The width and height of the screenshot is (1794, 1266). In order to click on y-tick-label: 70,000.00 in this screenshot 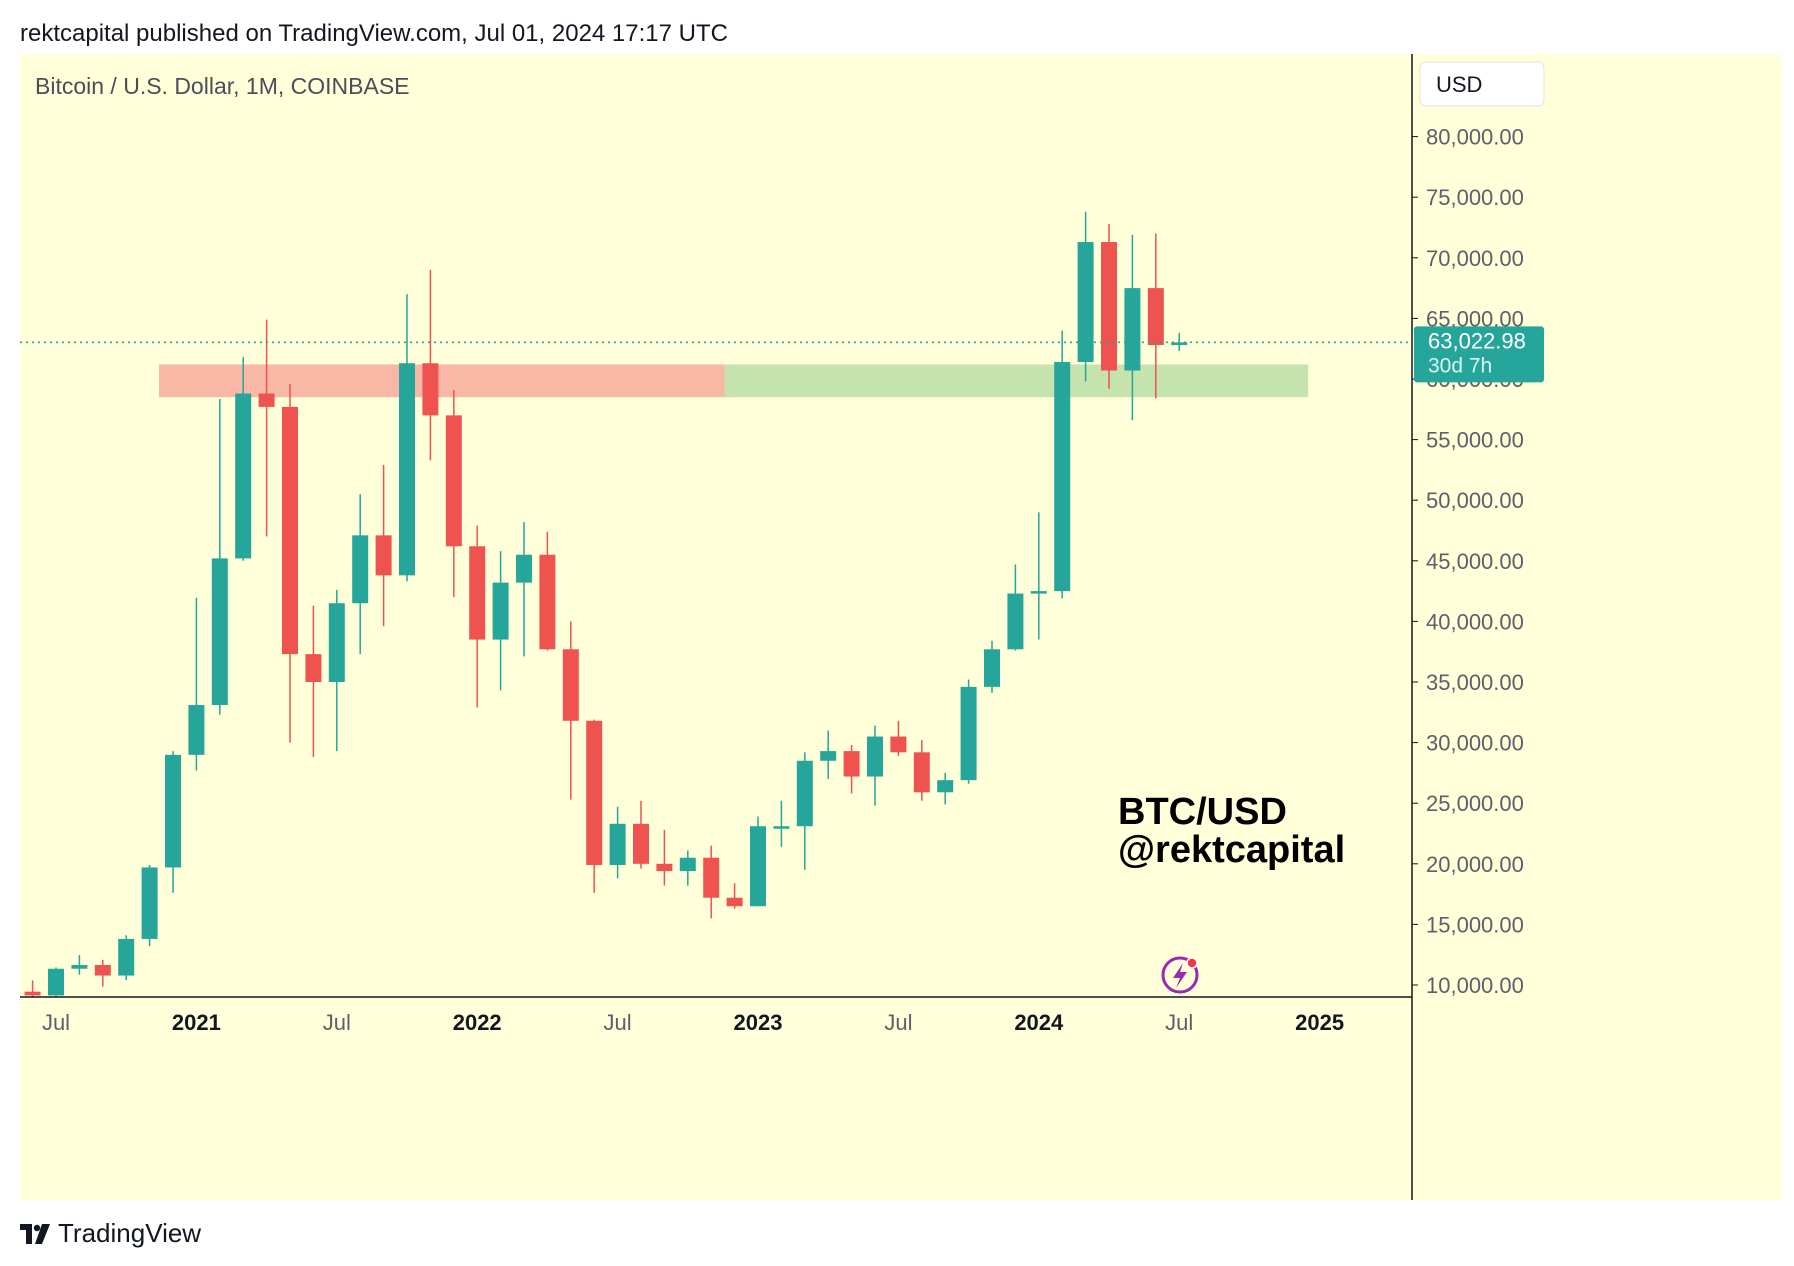, I will do `click(1475, 258)`.